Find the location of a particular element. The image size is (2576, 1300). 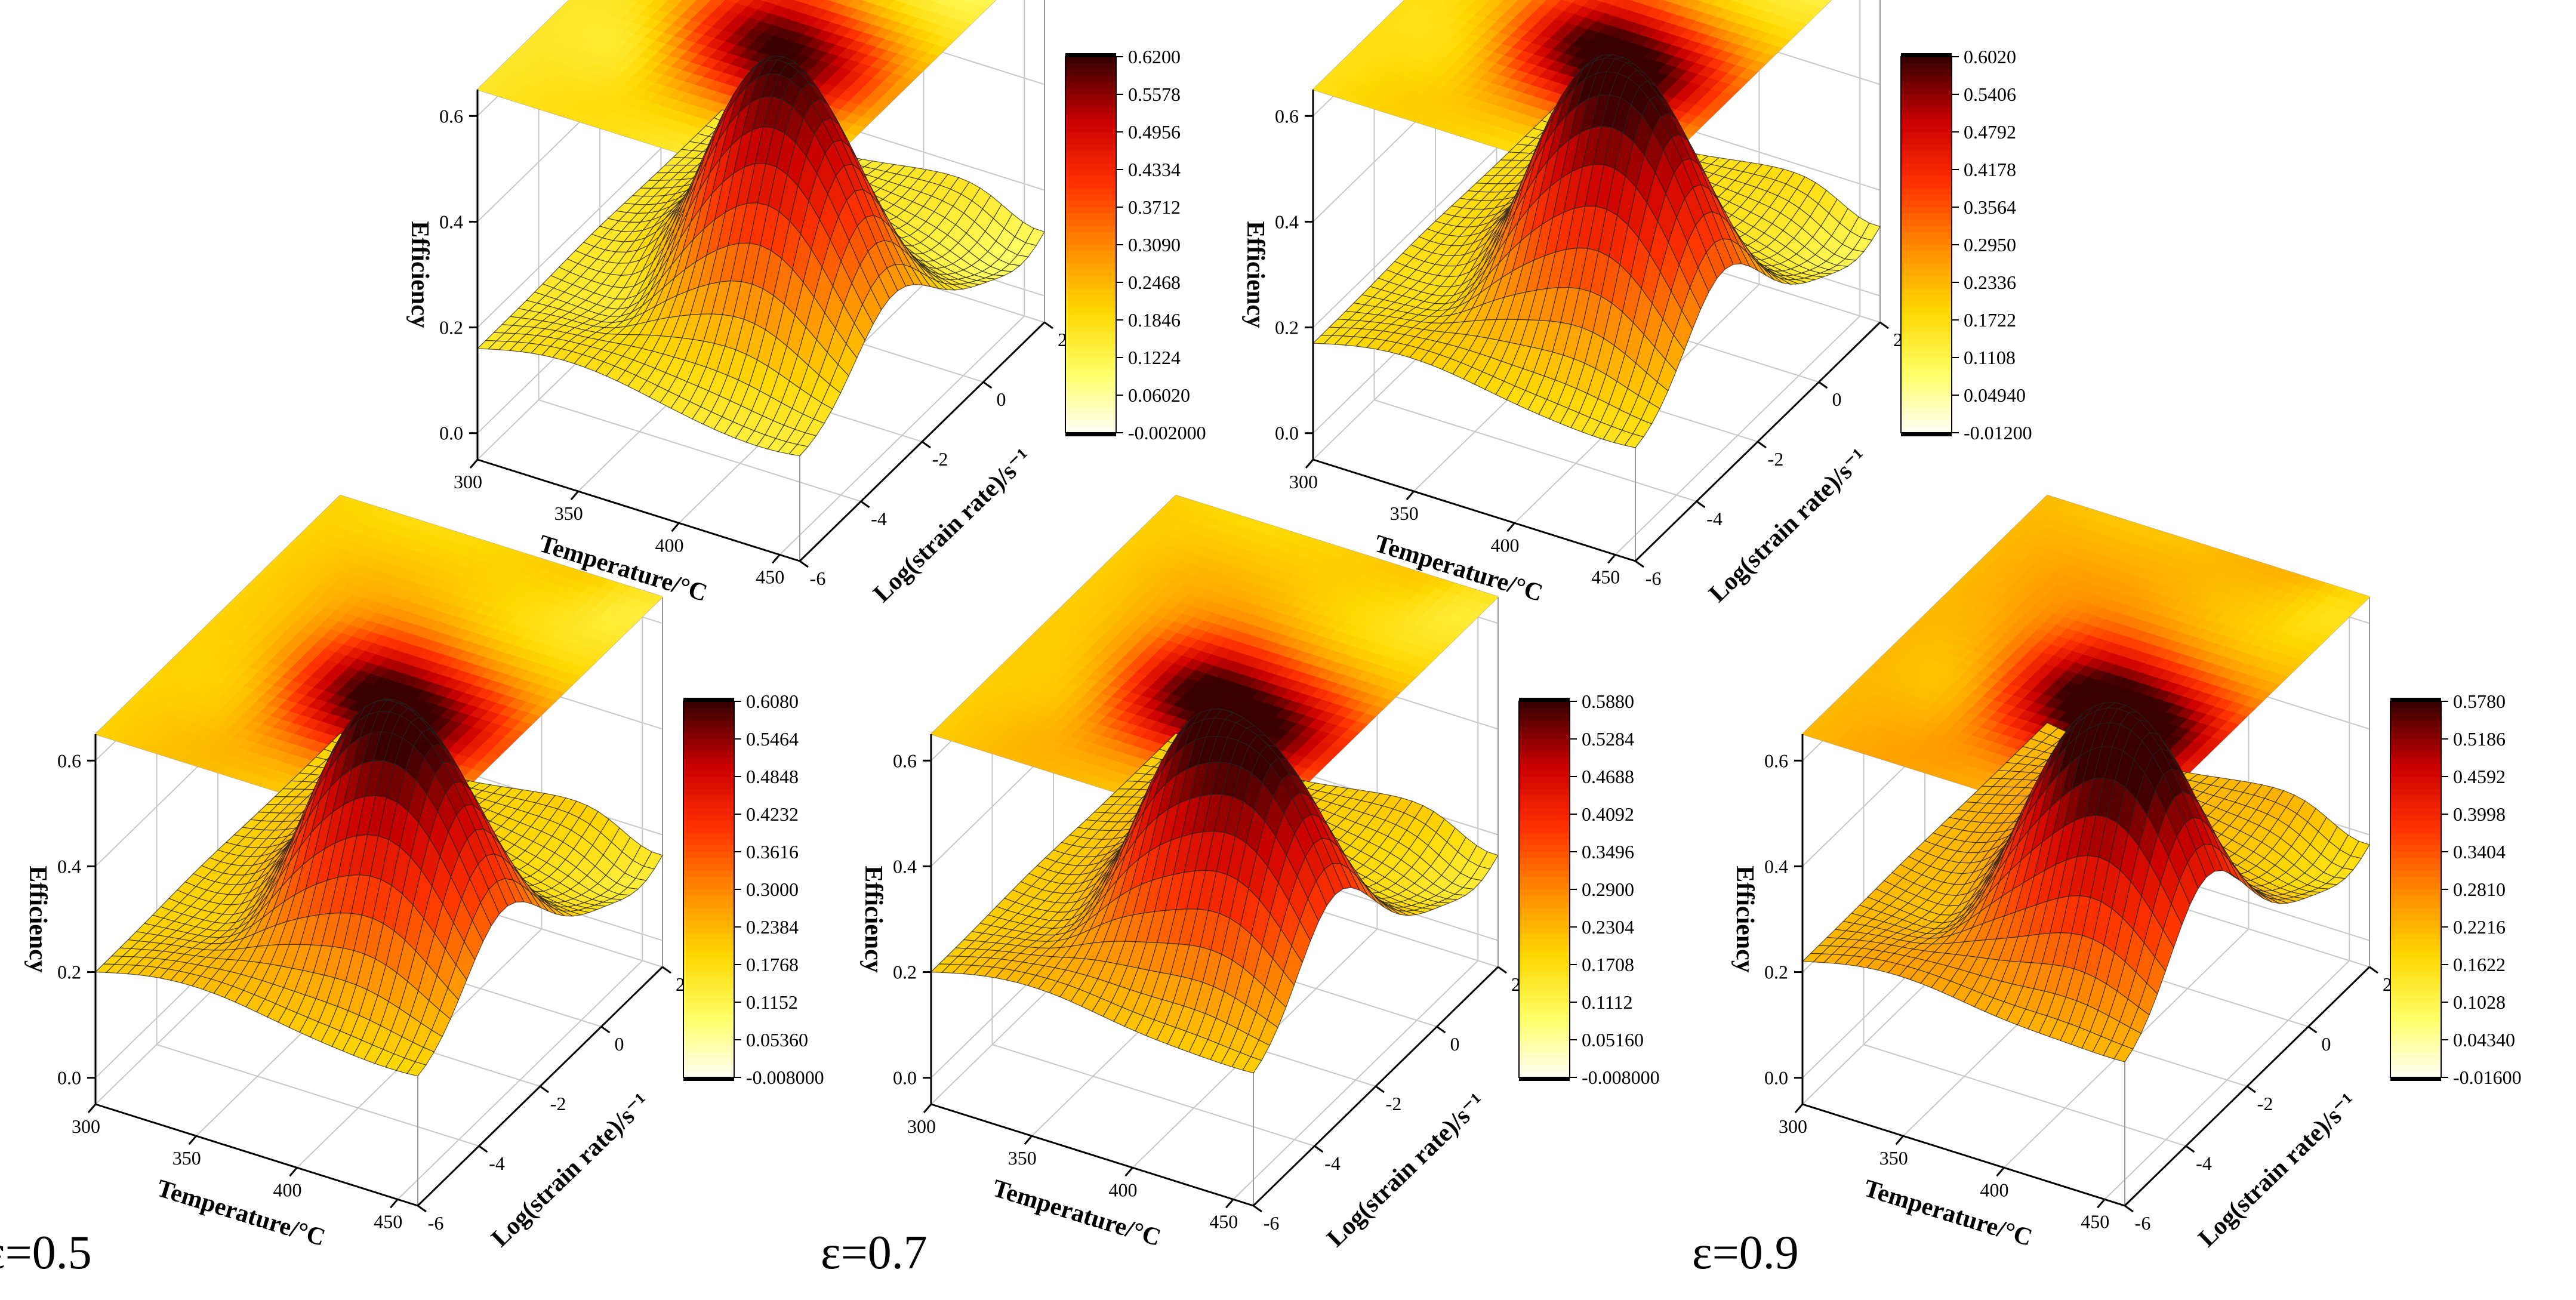

colorbar-tick-label: 0.06020 is located at coordinates (1159, 395).